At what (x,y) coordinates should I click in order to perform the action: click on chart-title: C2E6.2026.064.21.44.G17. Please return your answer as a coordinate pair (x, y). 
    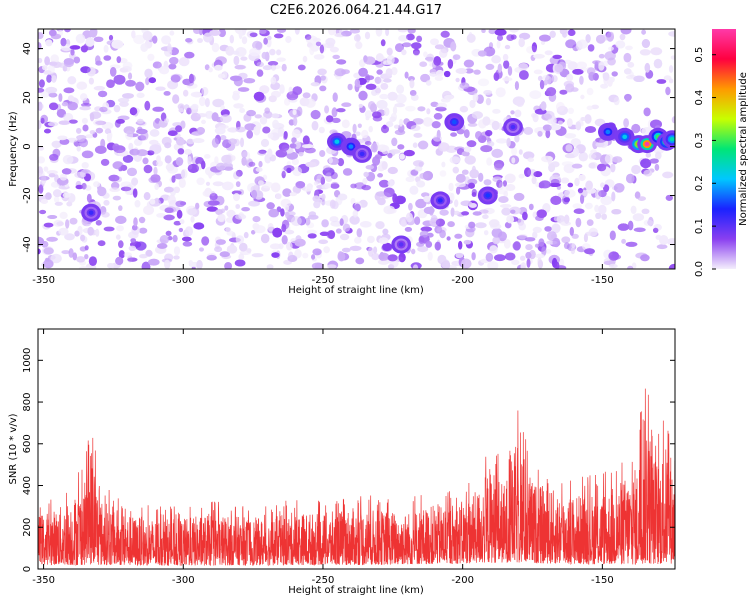
    Looking at the image, I should click on (356, 10).